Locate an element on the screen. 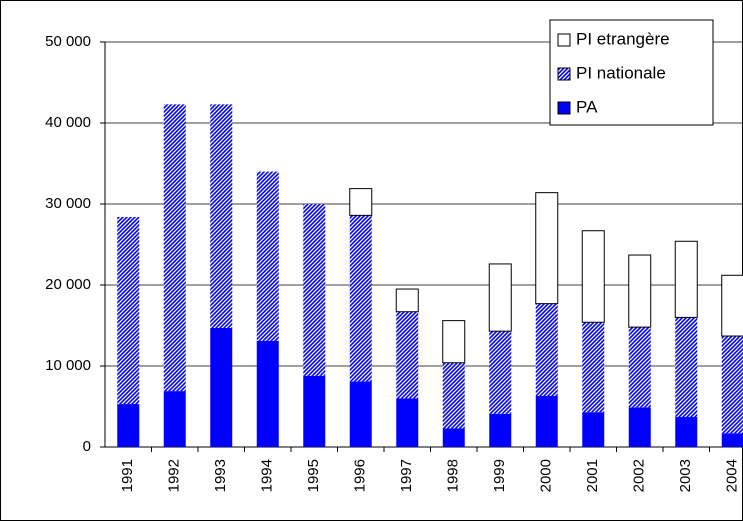 This screenshot has width=743, height=521. x-tick-label: 1998 is located at coordinates (453, 475).